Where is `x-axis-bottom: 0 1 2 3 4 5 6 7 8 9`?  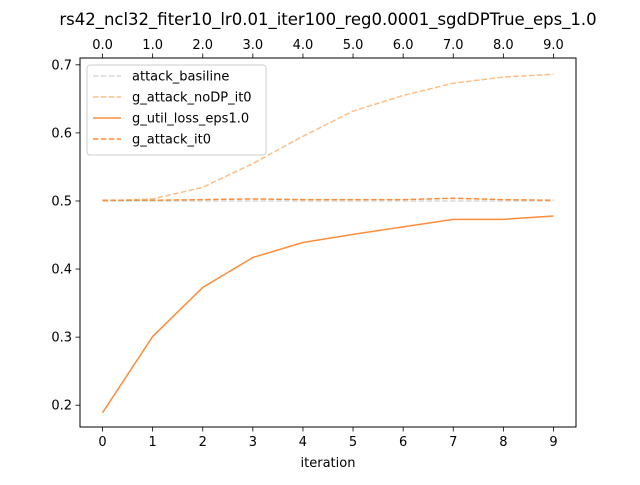 x-axis-bottom: 0 1 2 3 4 5 6 7 8 9 is located at coordinates (328, 438).